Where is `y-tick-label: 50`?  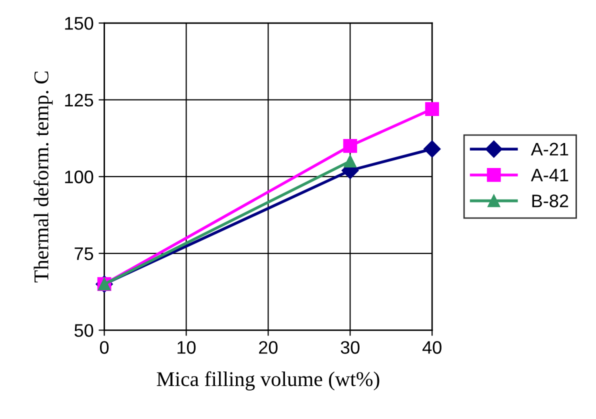
y-tick-label: 50 is located at coordinates (84, 330).